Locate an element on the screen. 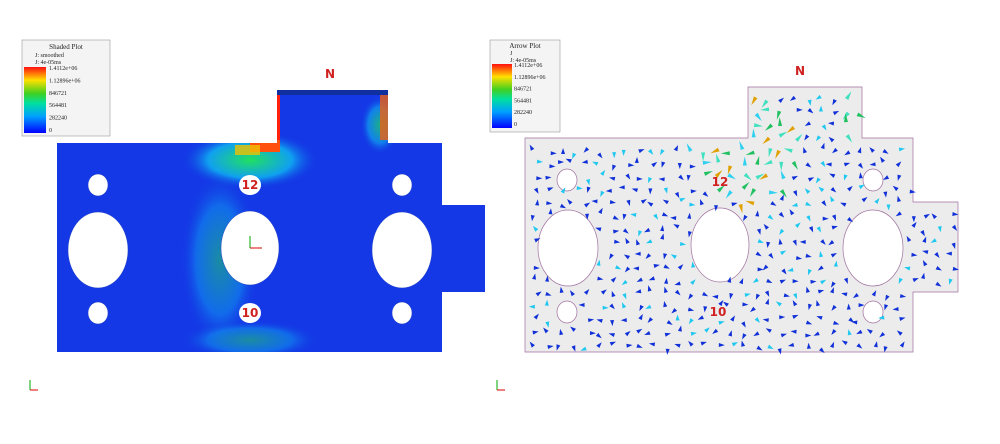 The width and height of the screenshot is (1000, 444). legend-subtitle: J is located at coordinates (511, 54).